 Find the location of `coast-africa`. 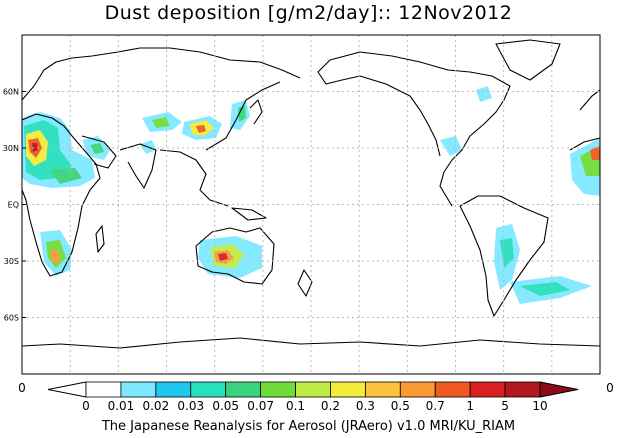

coast-africa is located at coordinates (61, 195).